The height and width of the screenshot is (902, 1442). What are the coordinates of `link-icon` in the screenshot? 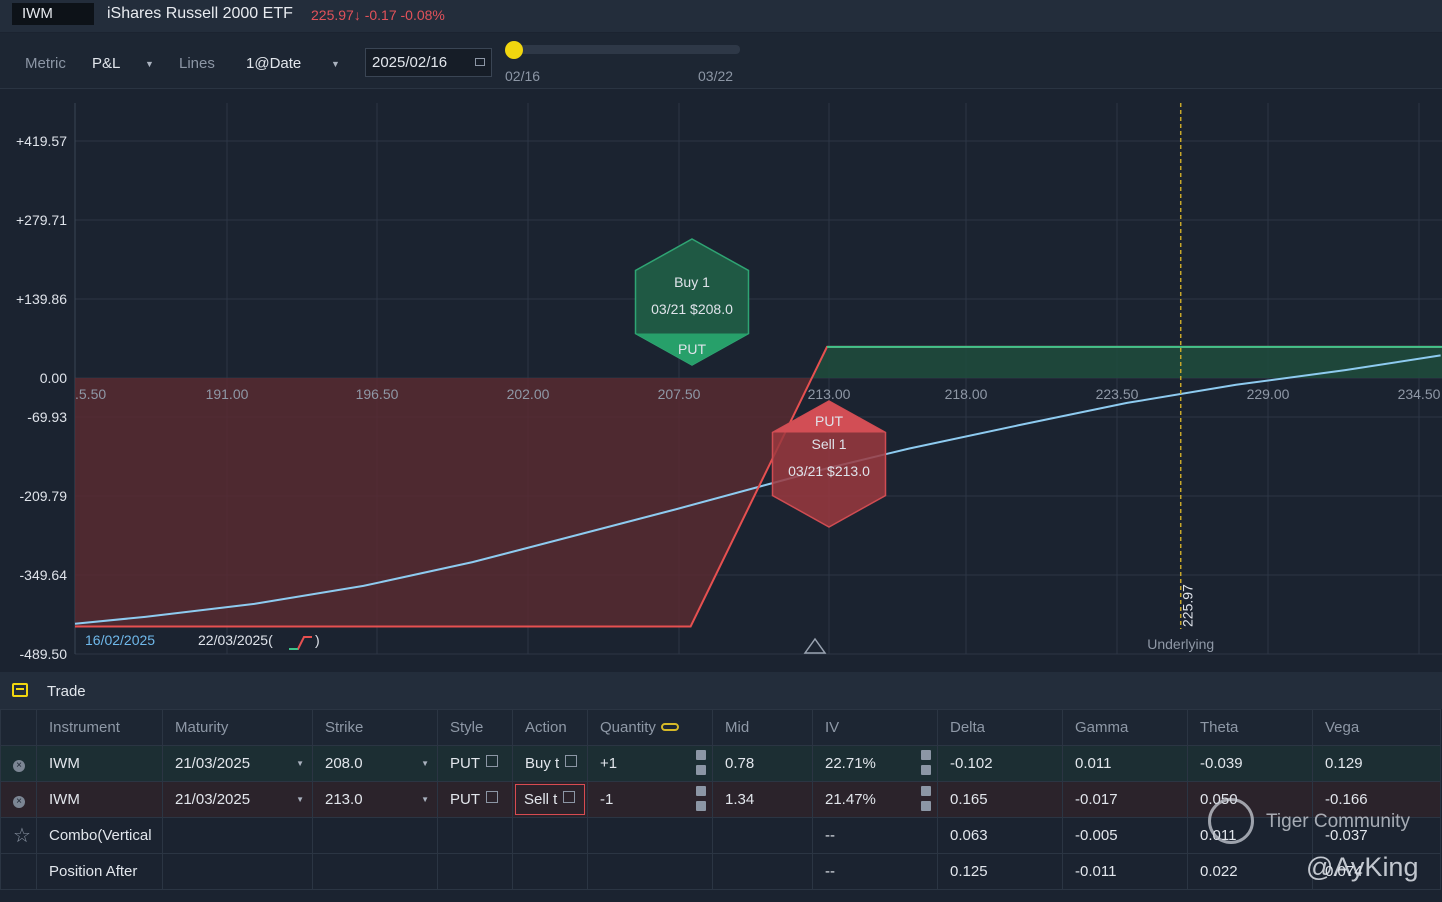 It's located at (669, 727).